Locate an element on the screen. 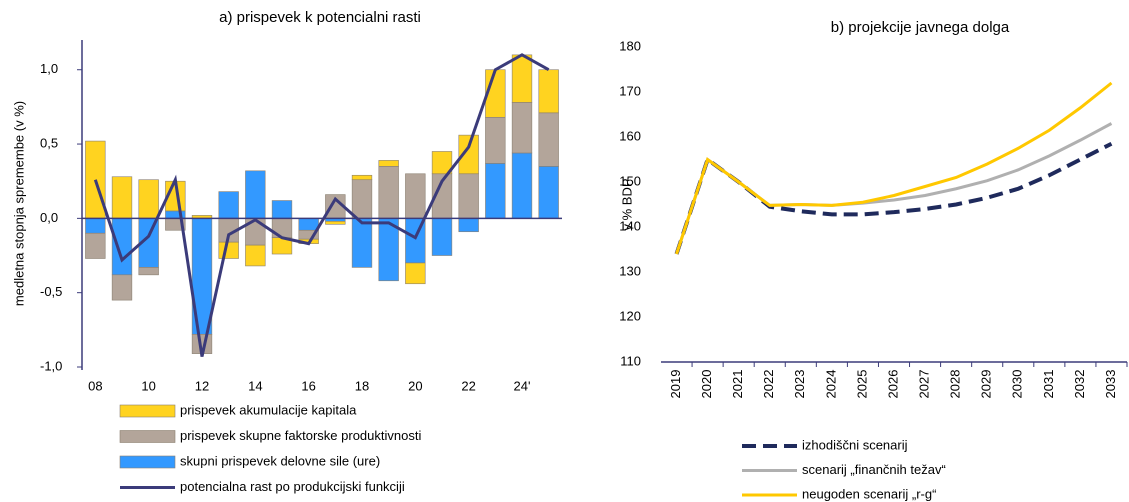 Image resolution: width=1129 pixels, height=502 pixels. x-tick-label: 2020 is located at coordinates (706, 384).